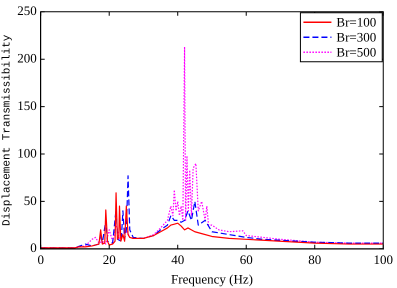  What do you see at coordinates (315, 260) in the screenshot?
I see `x-tick-label: 80` at bounding box center [315, 260].